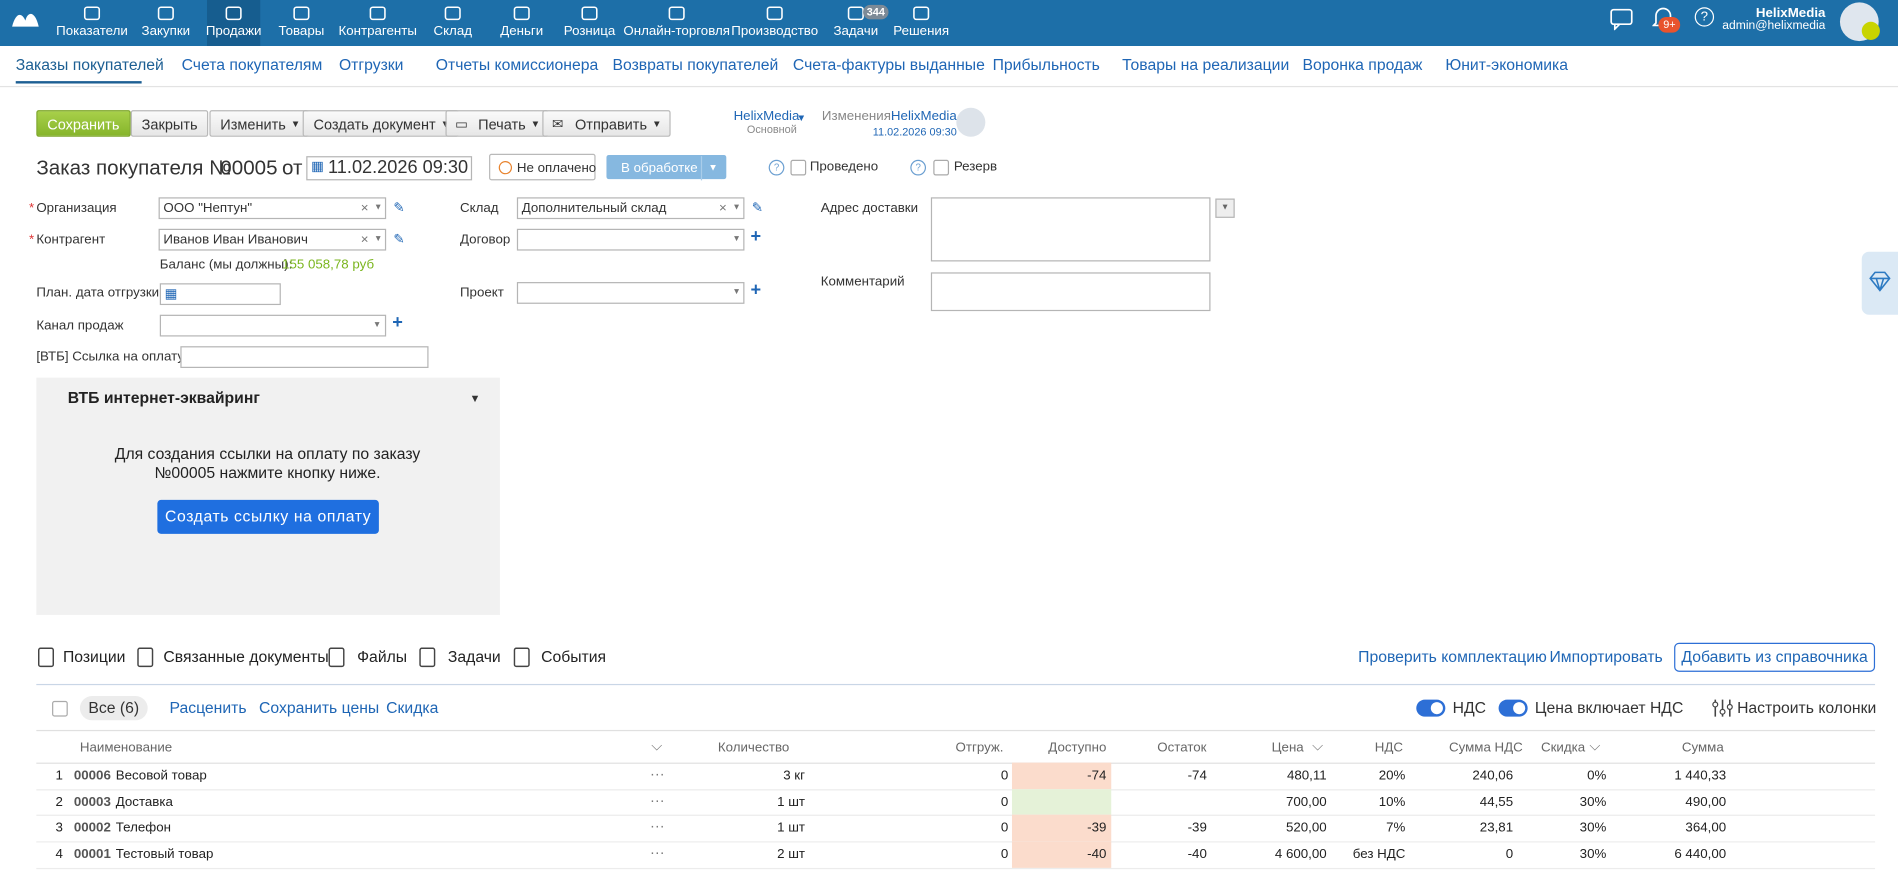 The height and width of the screenshot is (872, 1898). I want to click on column-header: Отгруж., so click(979, 748).